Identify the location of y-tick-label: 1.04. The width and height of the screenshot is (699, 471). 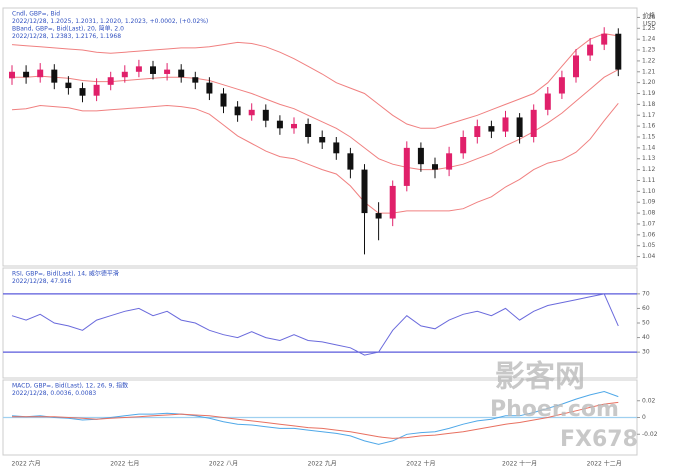
(649, 256).